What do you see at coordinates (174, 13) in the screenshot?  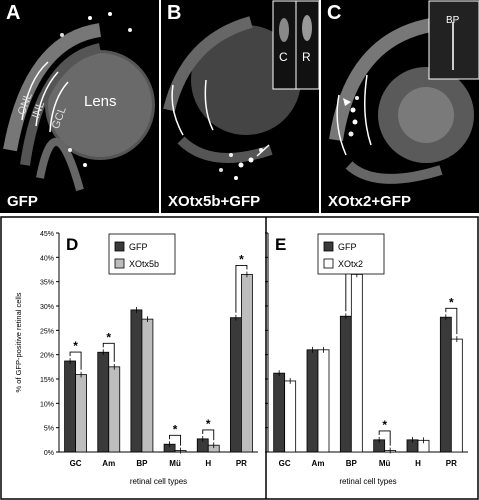 I see `panel-letter-b: B` at bounding box center [174, 13].